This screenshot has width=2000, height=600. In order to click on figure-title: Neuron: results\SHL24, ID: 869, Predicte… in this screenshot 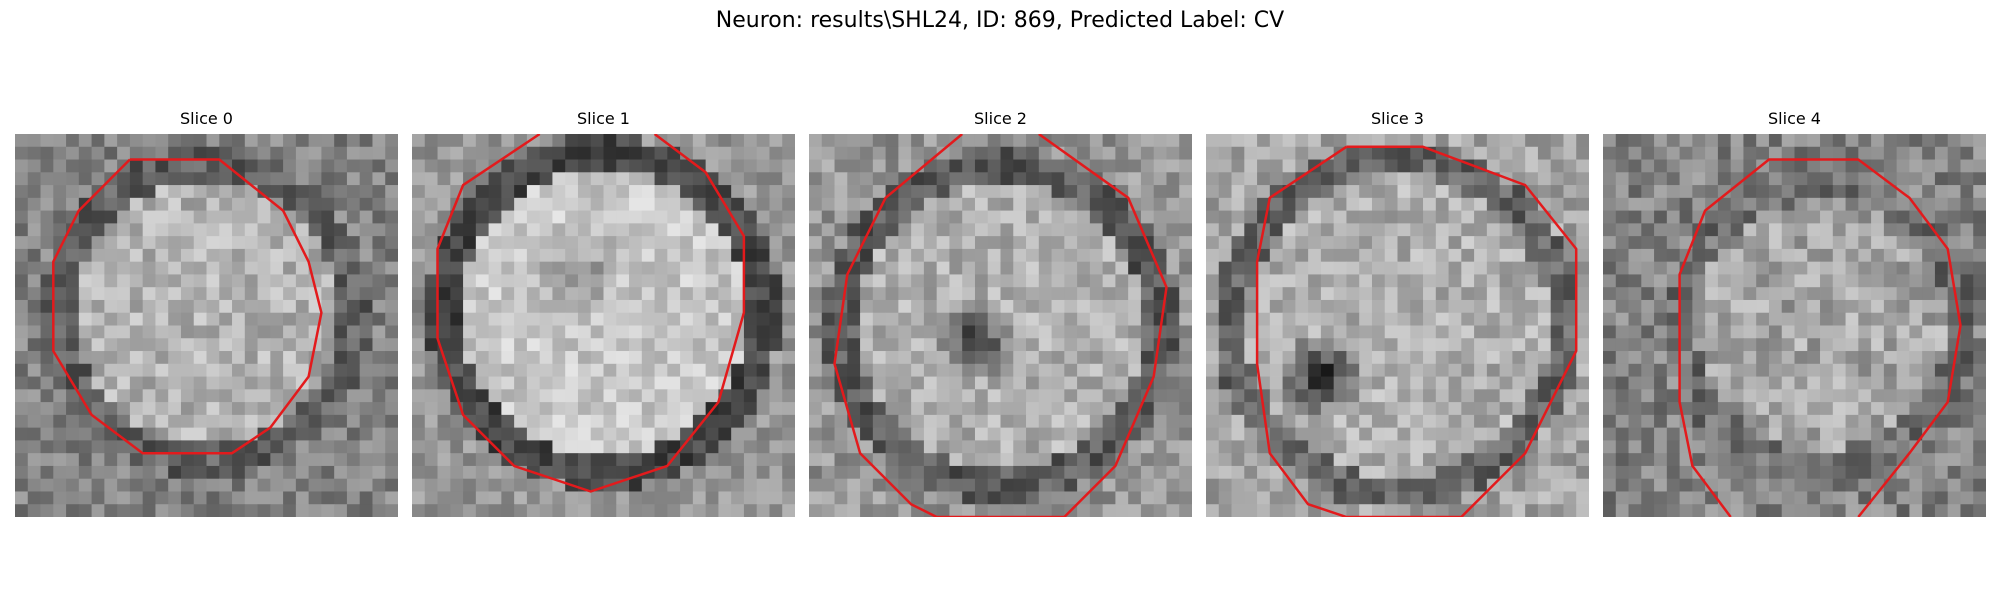, I will do `click(1000, 20)`.